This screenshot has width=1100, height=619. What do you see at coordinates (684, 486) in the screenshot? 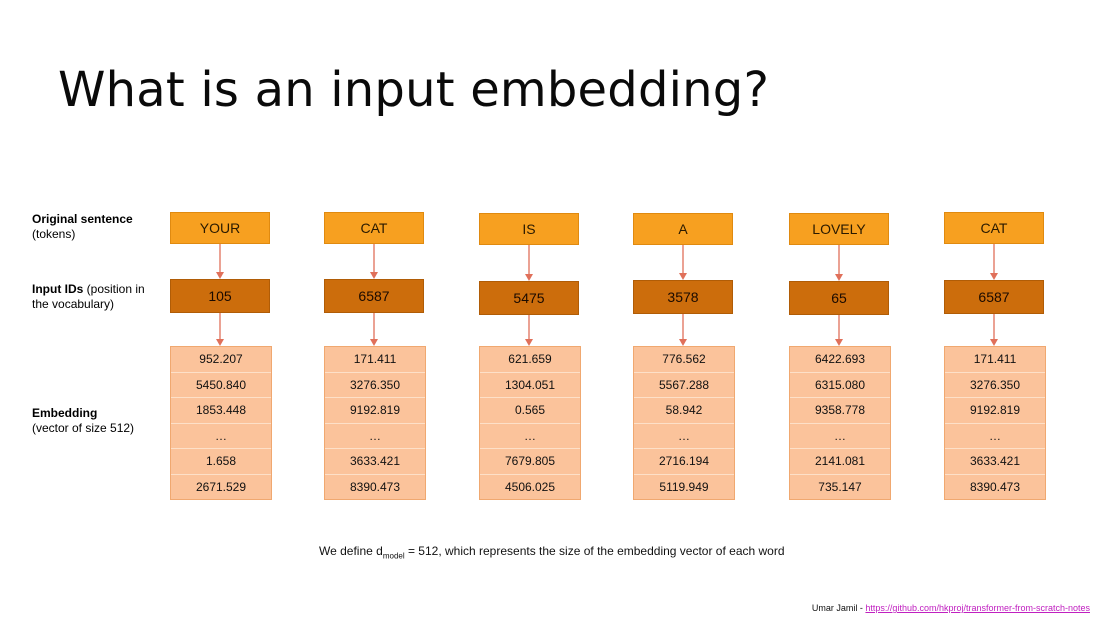
I see `embedding-cell: 5119.949` at bounding box center [684, 486].